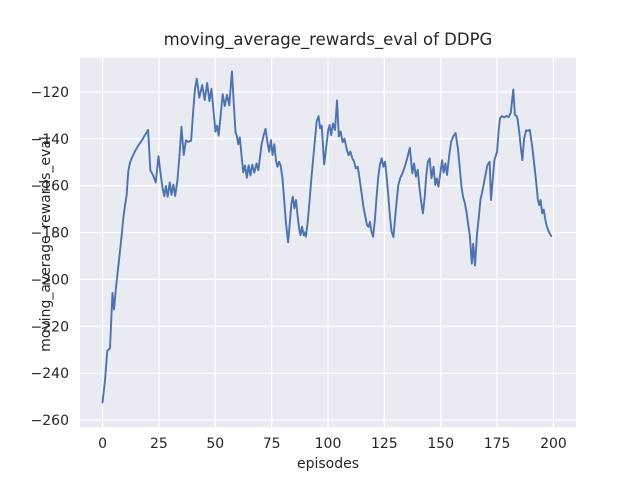  What do you see at coordinates (328, 464) in the screenshot?
I see `x-axis-label: episodes` at bounding box center [328, 464].